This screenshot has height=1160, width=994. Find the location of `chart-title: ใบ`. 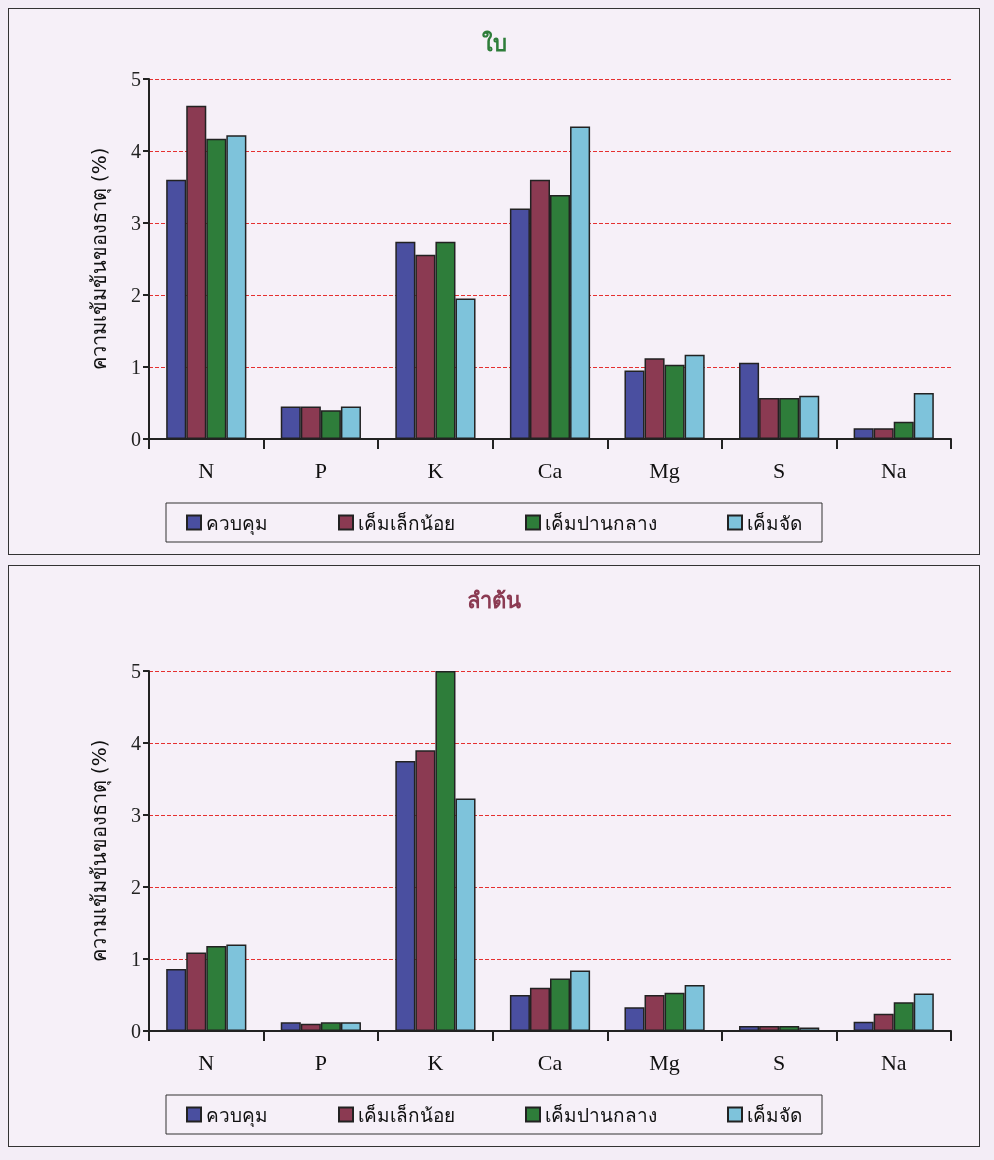

chart-title: ใบ is located at coordinates (494, 42).